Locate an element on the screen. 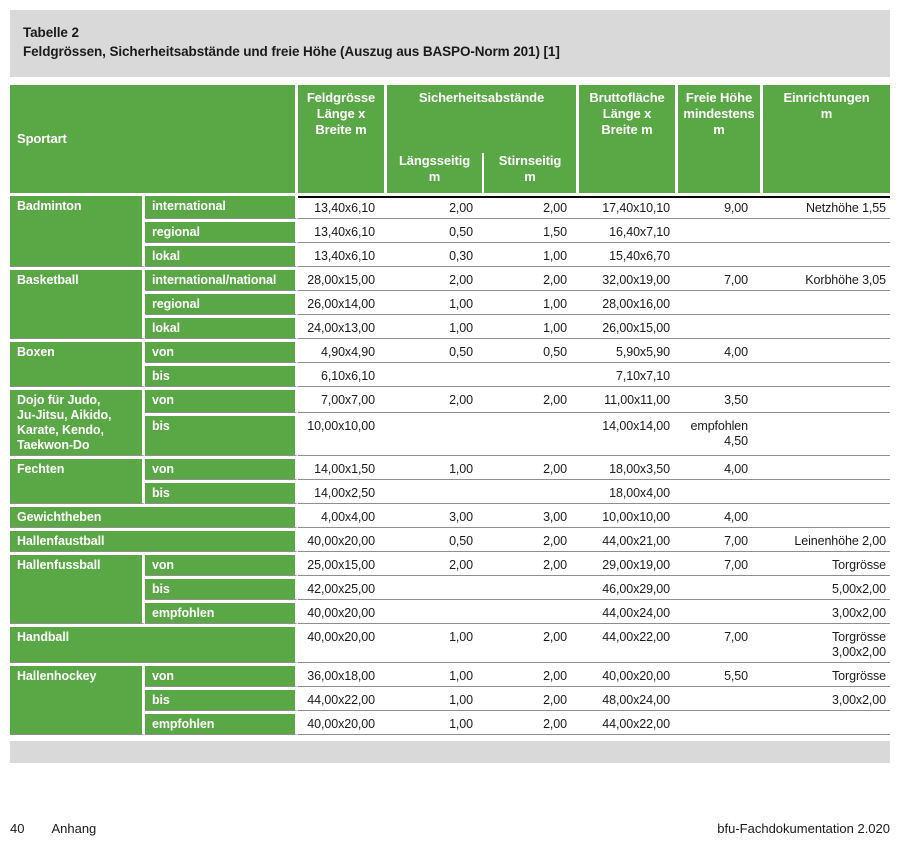 The image size is (900, 848). brutto-value-cell: 28,00x16,00 is located at coordinates (629, 304).